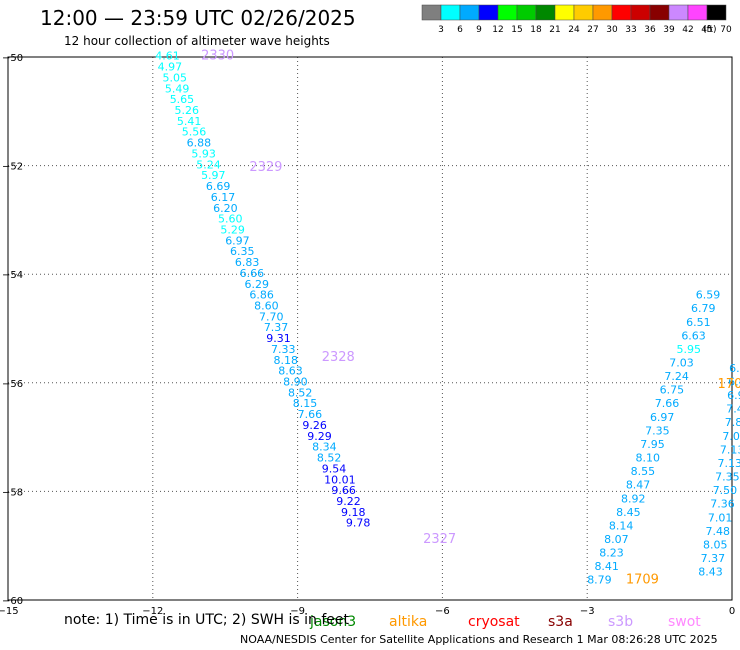 This screenshot has height=650, width=740. I want to click on y-tick-label: −54, so click(12, 275).